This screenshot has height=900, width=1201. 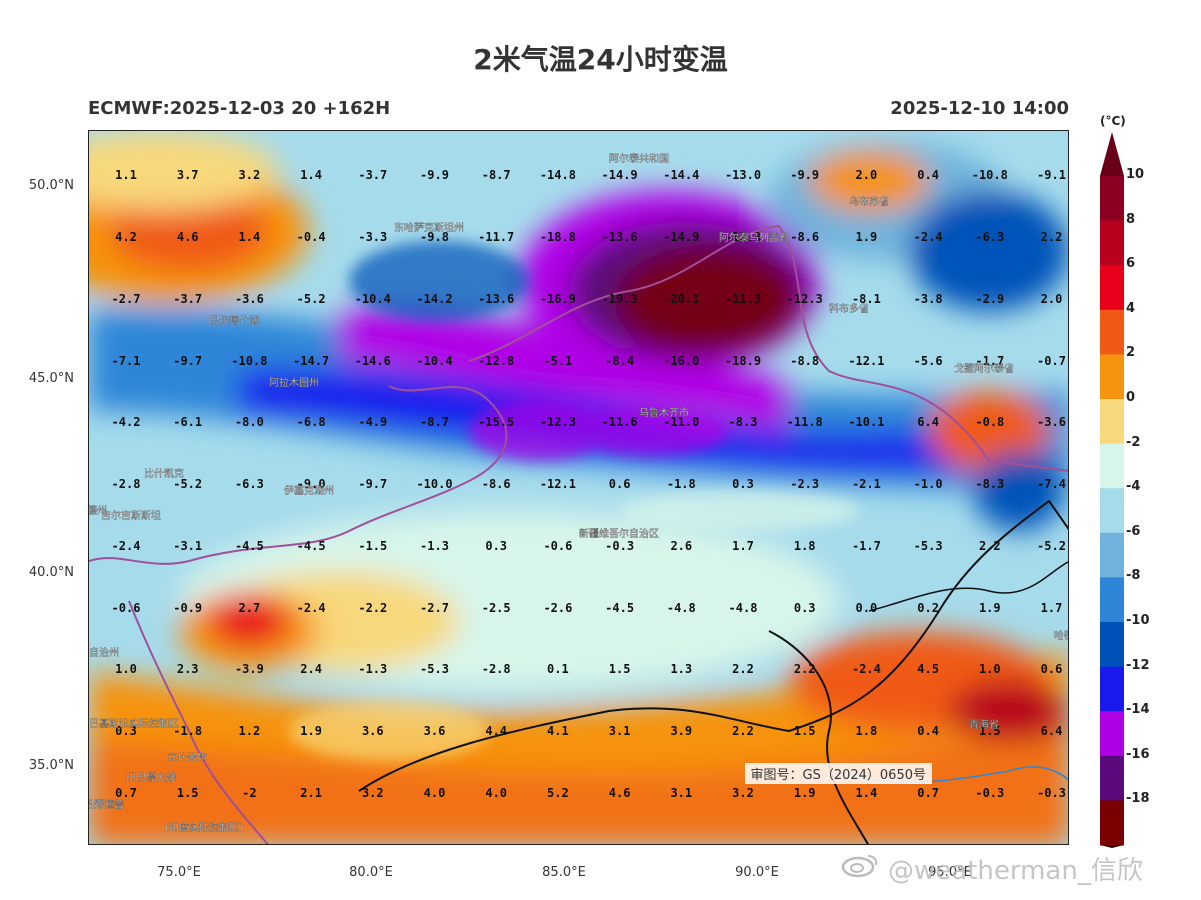 What do you see at coordinates (372, 422) in the screenshot?
I see `grid-value-label: -4.9` at bounding box center [372, 422].